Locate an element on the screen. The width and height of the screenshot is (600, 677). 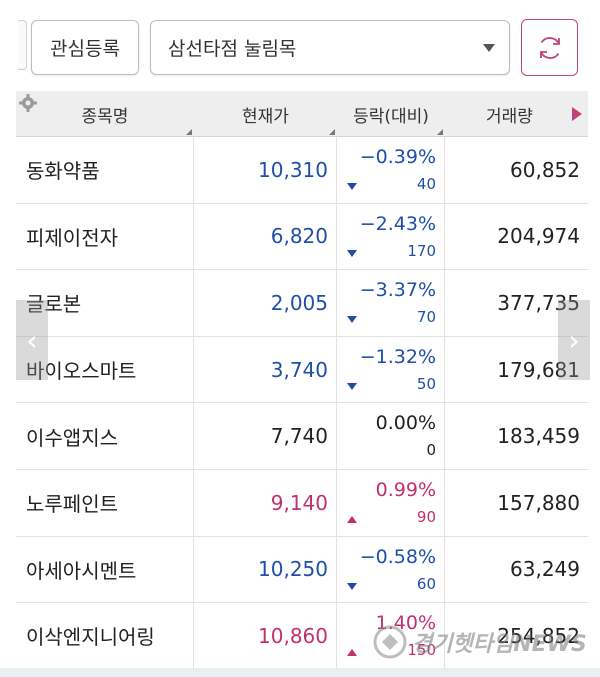
change-cell: −1.32% 50 is located at coordinates (391, 369).